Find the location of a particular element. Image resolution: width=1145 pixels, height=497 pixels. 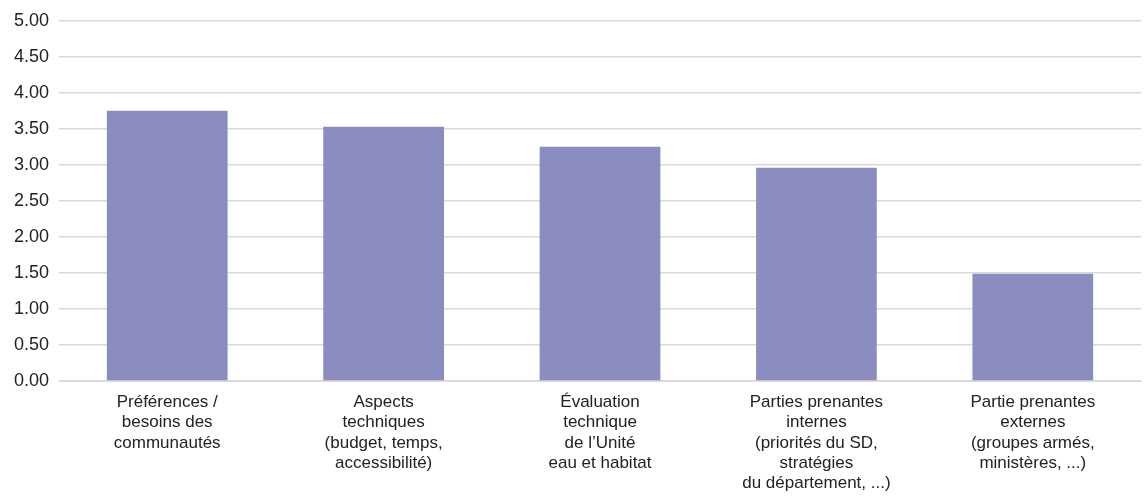

y-tick-label: 0.00 is located at coordinates (31, 379).